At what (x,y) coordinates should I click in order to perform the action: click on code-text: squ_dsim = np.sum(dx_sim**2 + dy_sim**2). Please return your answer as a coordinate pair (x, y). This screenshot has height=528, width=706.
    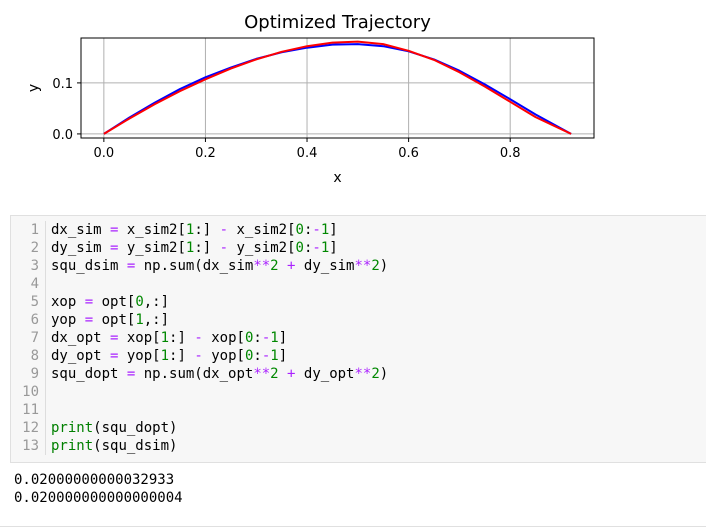
    Looking at the image, I should click on (220, 266).